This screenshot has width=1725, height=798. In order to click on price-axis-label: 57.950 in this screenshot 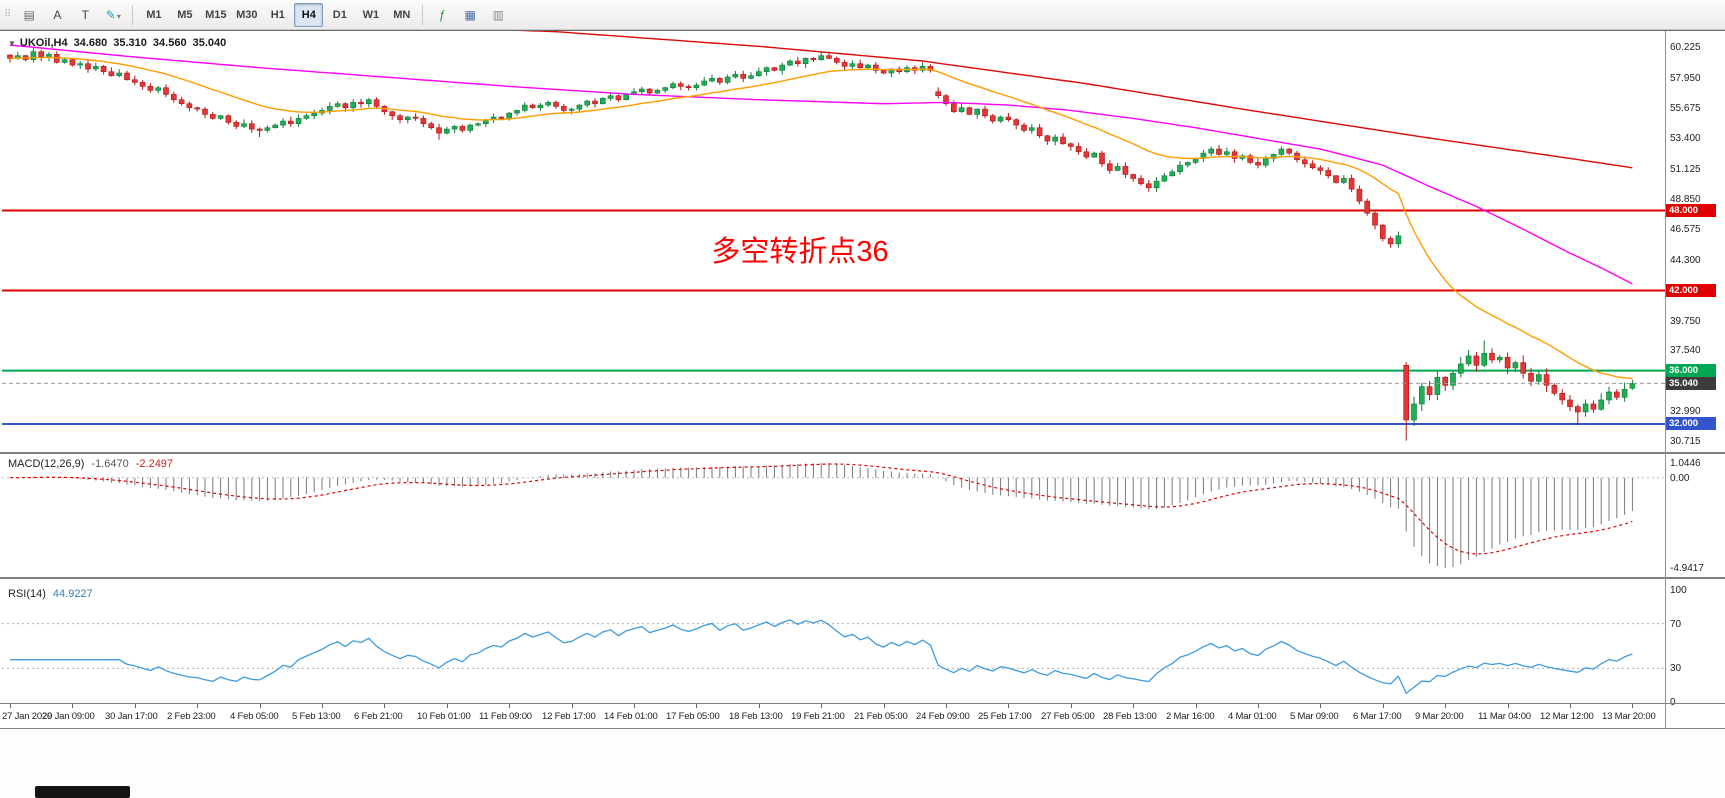, I will do `click(1685, 78)`.